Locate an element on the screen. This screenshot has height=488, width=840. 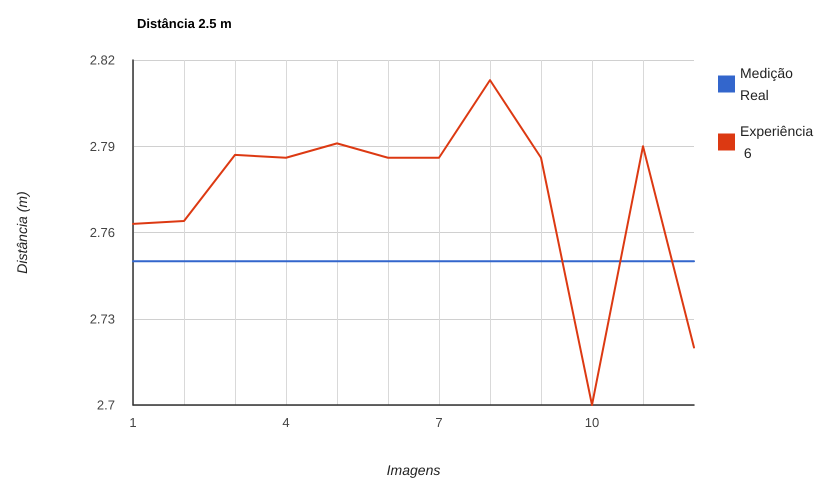
x-tick-label: 7 is located at coordinates (439, 422).